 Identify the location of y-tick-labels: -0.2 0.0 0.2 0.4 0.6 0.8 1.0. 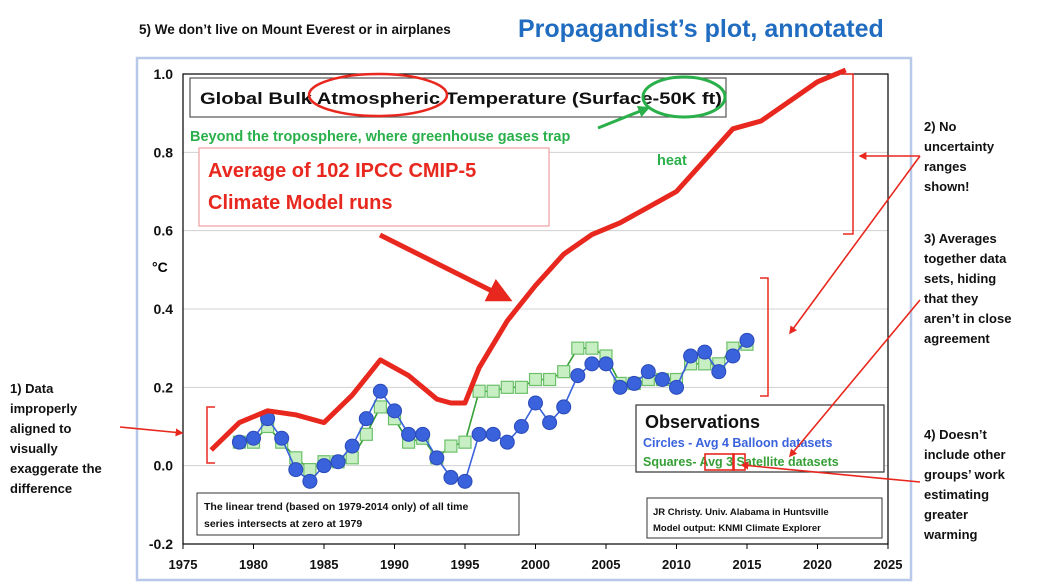
(161, 309).